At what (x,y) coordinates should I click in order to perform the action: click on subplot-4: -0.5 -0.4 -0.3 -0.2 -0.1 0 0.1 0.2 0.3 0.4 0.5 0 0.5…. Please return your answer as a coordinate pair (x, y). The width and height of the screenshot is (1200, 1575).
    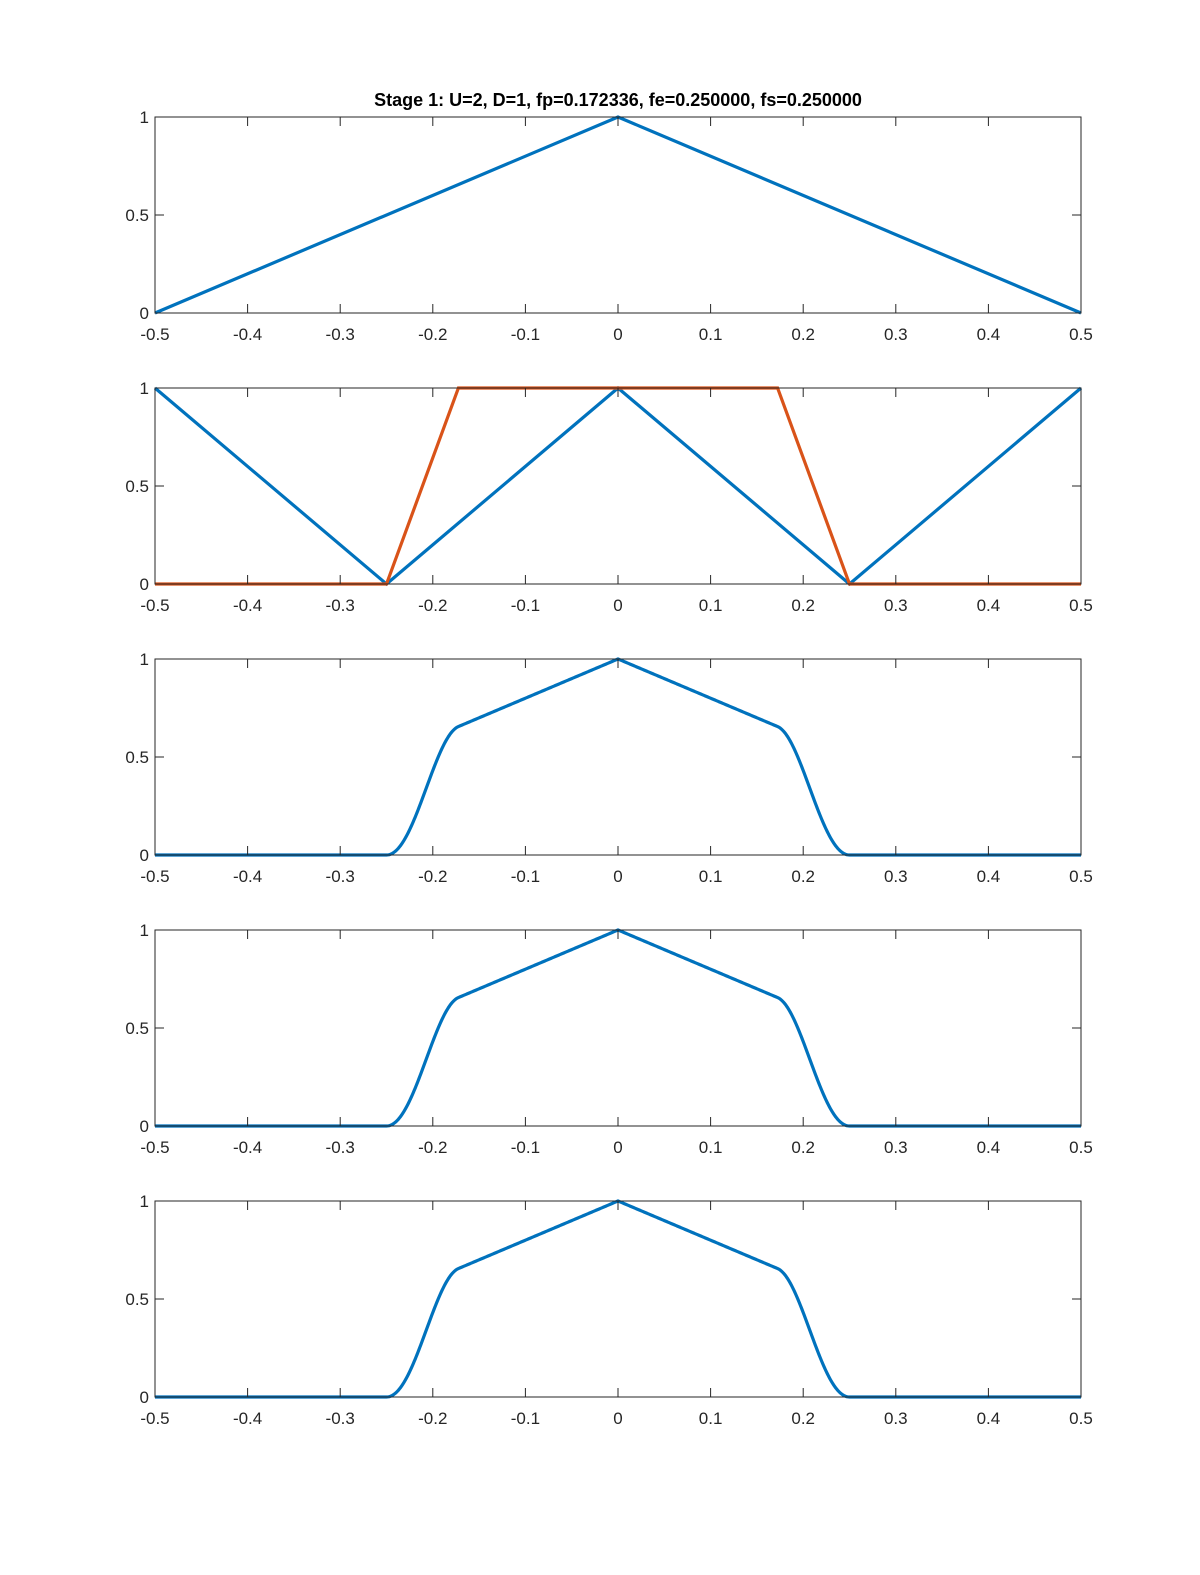
    Looking at the image, I should click on (608, 1039).